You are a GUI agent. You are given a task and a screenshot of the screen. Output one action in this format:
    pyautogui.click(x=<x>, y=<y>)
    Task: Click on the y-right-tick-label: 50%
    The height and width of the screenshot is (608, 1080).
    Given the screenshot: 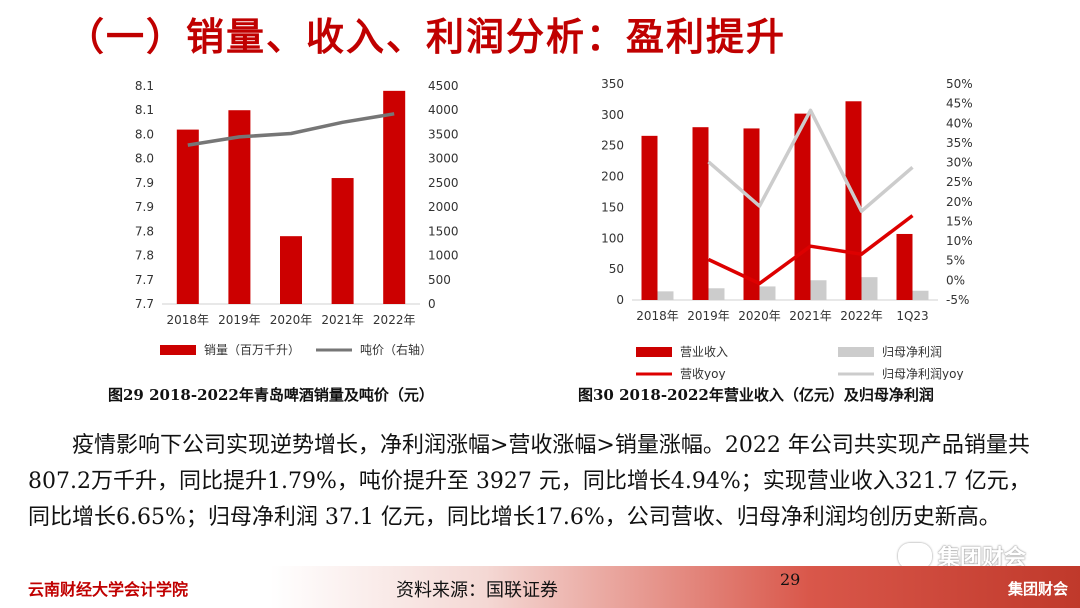 What is the action you would take?
    pyautogui.click(x=959, y=84)
    